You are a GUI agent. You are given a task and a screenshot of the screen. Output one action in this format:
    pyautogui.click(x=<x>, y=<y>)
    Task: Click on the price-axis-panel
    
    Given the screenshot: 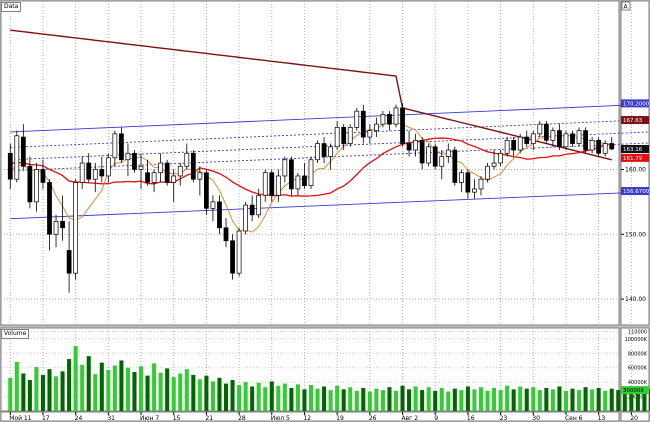 What is the action you would take?
    pyautogui.click(x=635, y=163)
    